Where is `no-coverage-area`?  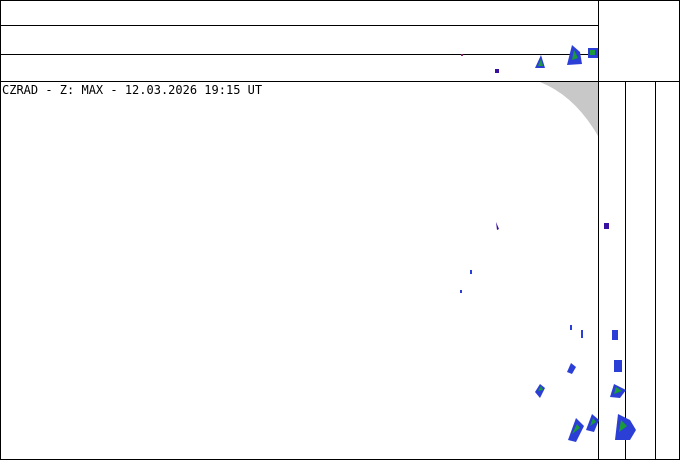 no-coverage-area is located at coordinates (569, 109).